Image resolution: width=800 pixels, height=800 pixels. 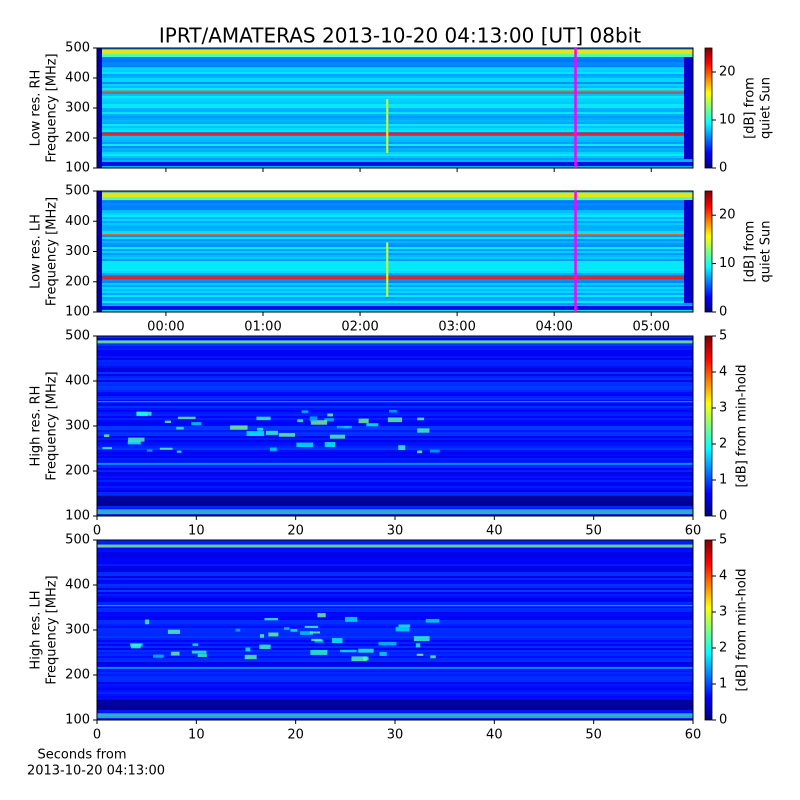 I want to click on y-axis-label: Low res. RH, so click(x=36, y=108).